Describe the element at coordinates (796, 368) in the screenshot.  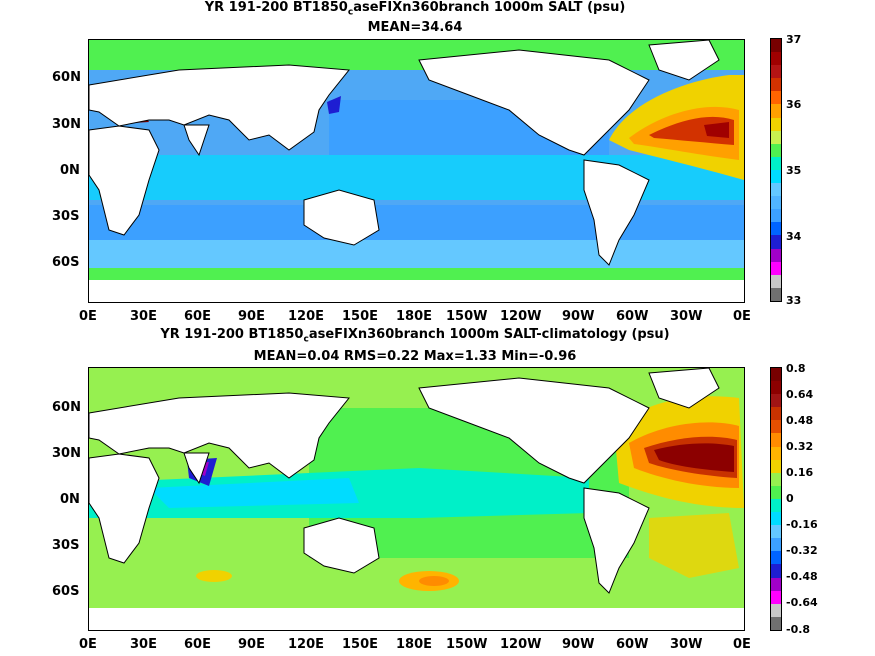
I see `panel2-cb-label: 0.8` at that location.